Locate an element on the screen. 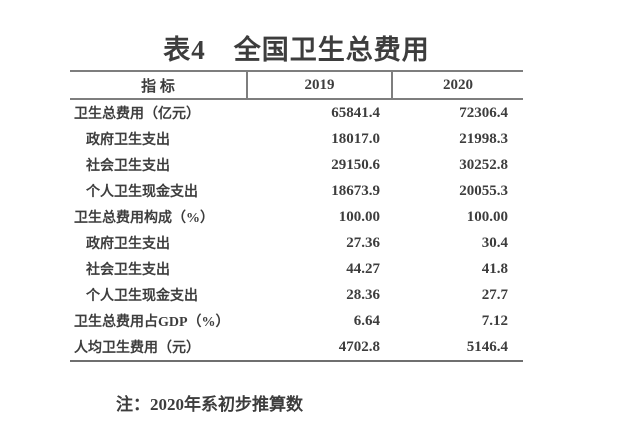 The width and height of the screenshot is (641, 440). value-2019: 6.64 is located at coordinates (366, 320).